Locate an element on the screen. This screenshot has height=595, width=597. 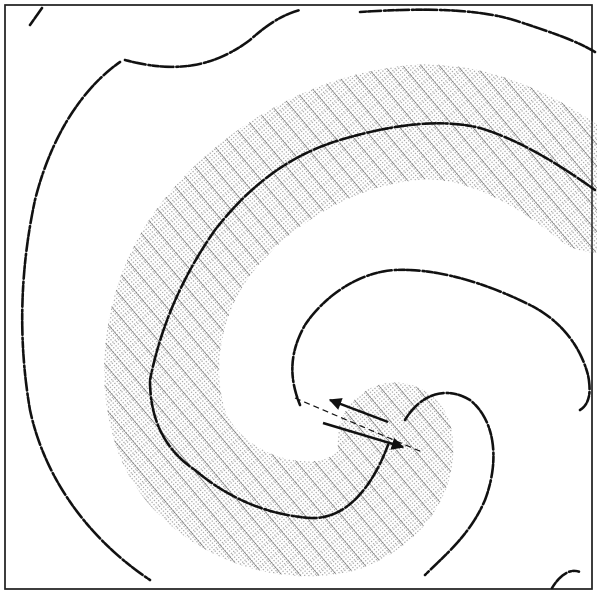
inner-arm is located at coordinates (441, 340).